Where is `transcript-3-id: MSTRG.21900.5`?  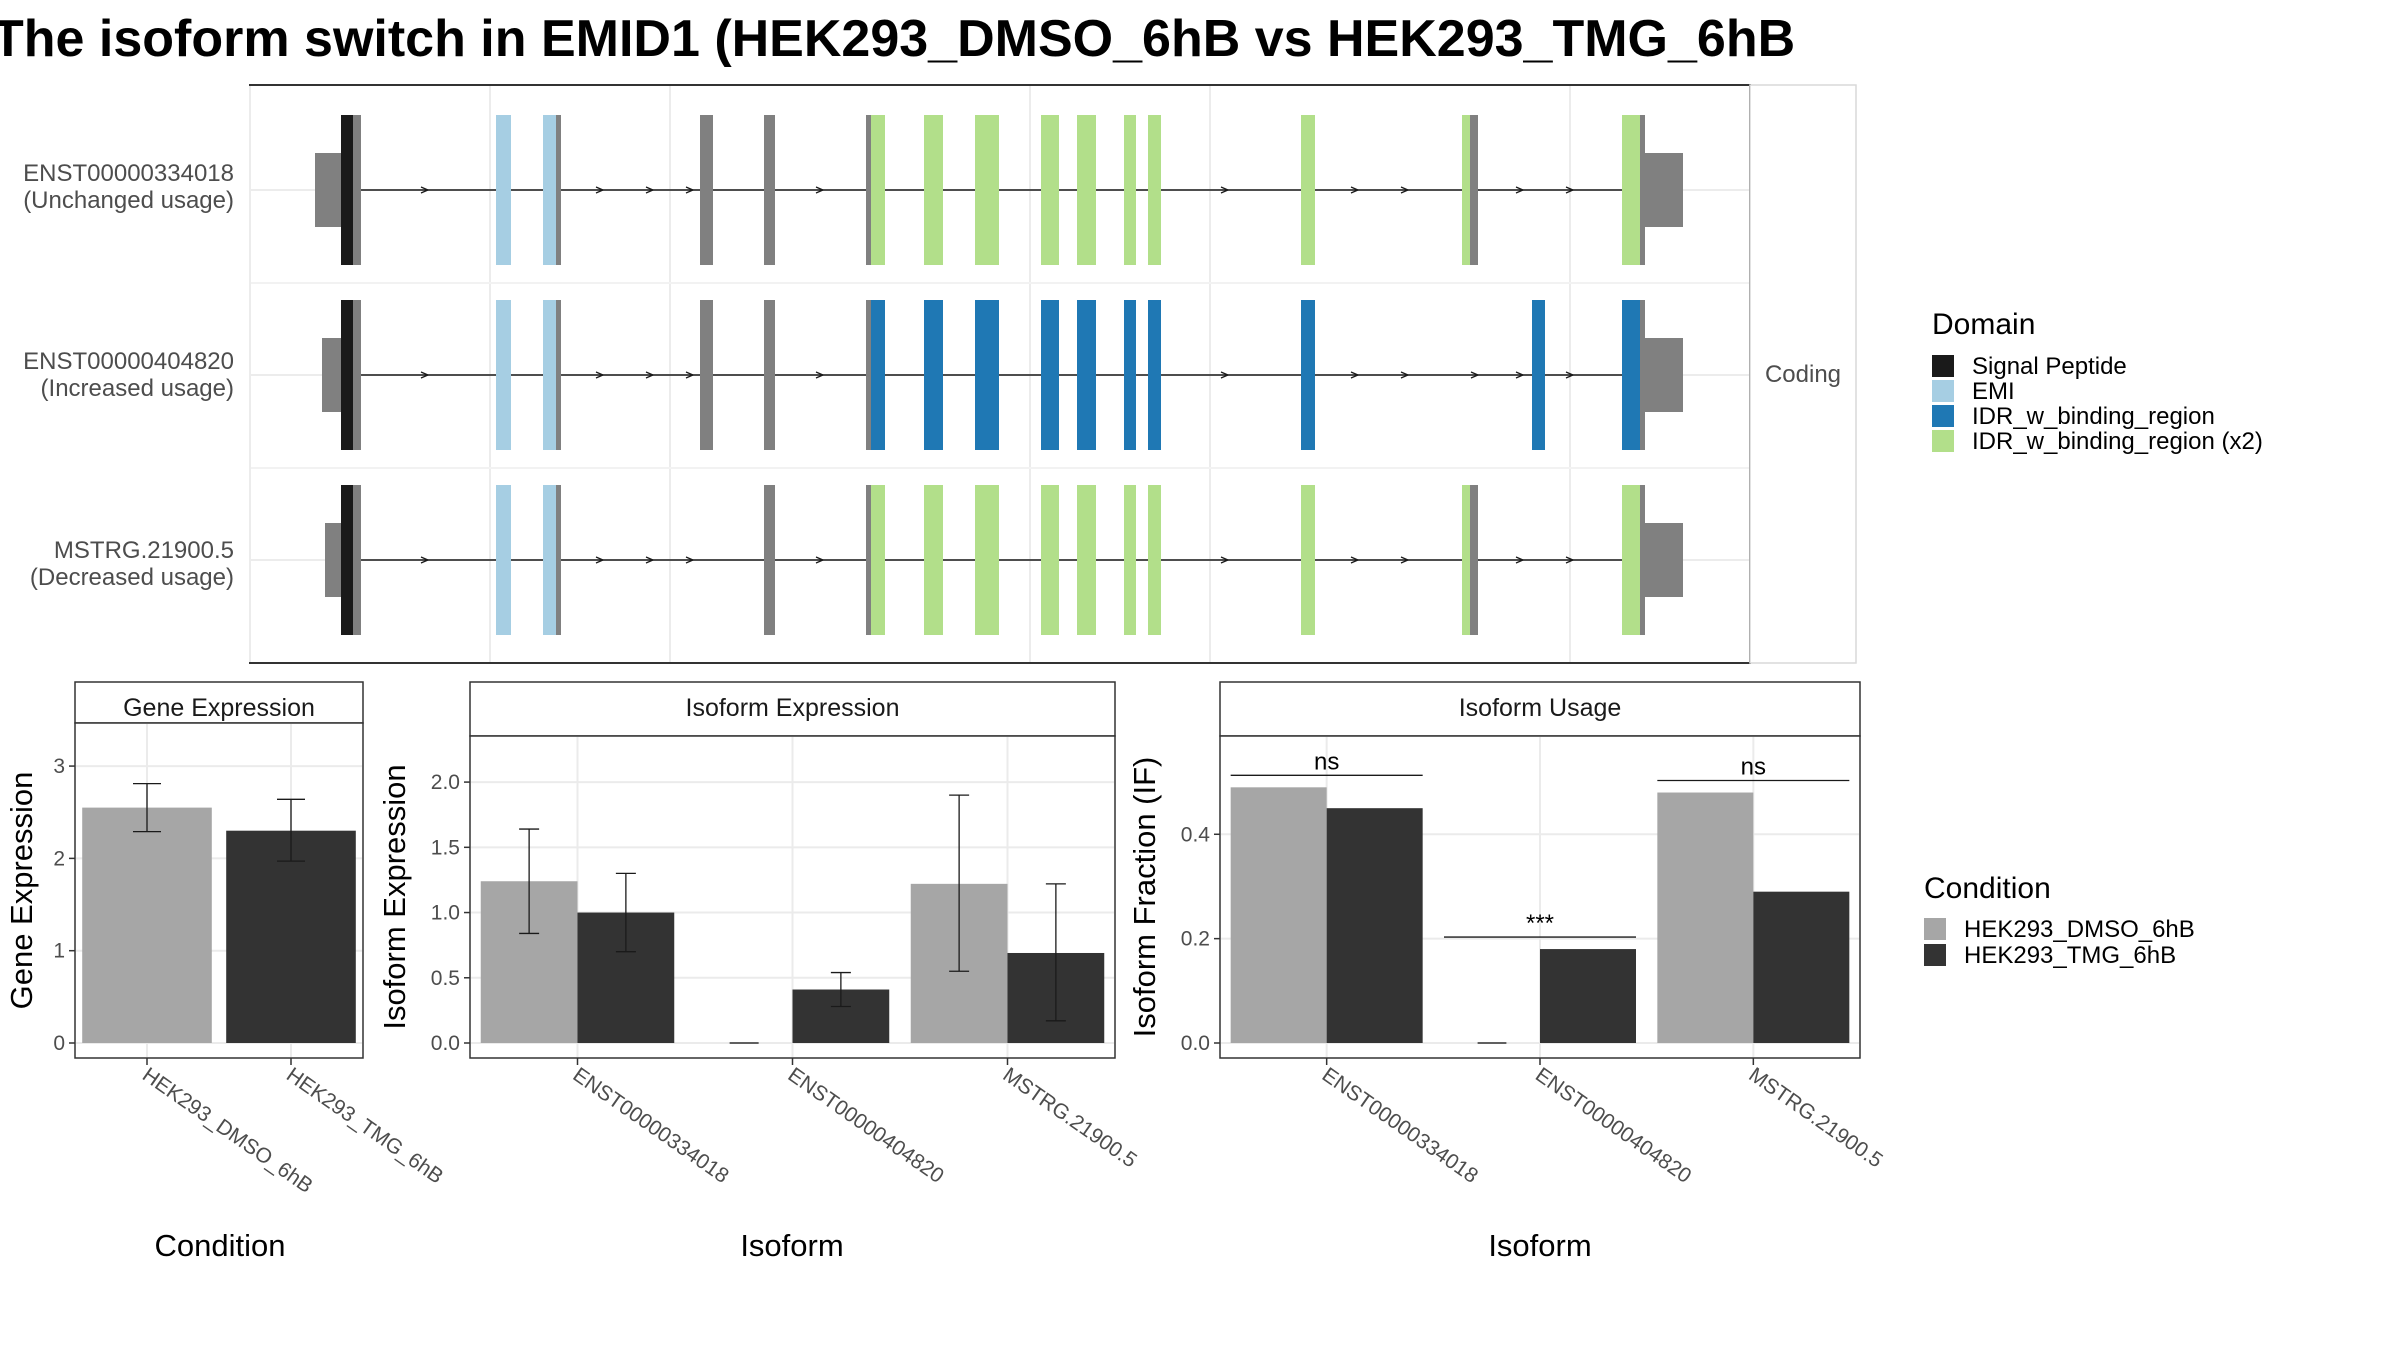
transcript-3-id: MSTRG.21900.5 is located at coordinates (144, 550).